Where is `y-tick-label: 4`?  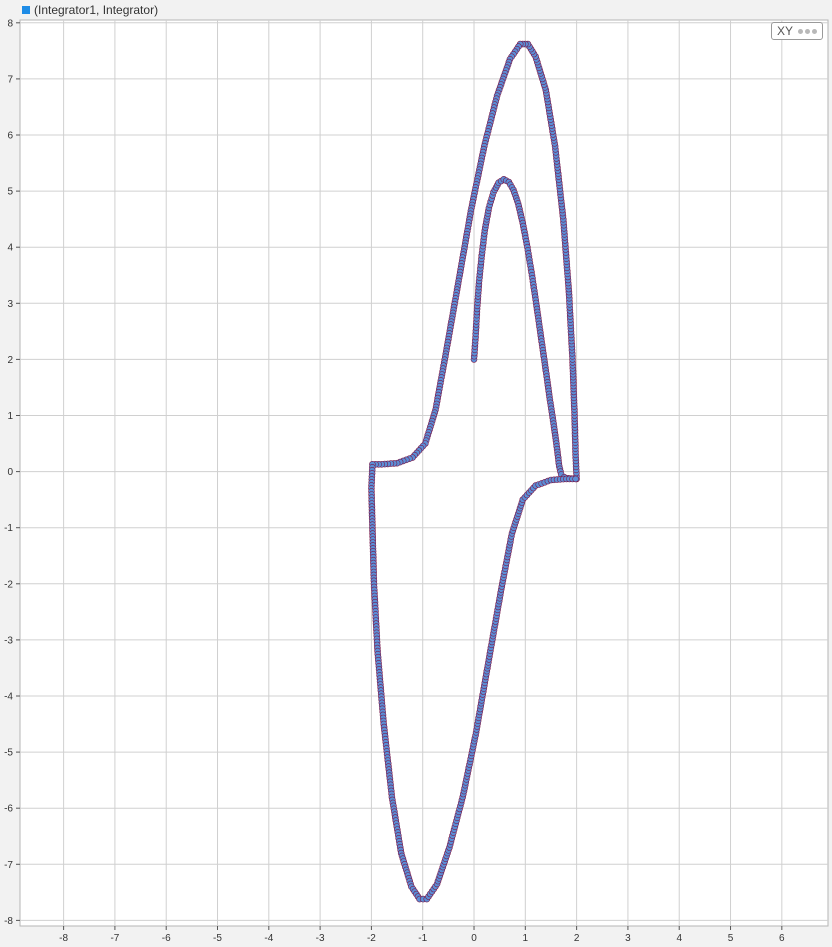
y-tick-label: 4 is located at coordinates (10, 248).